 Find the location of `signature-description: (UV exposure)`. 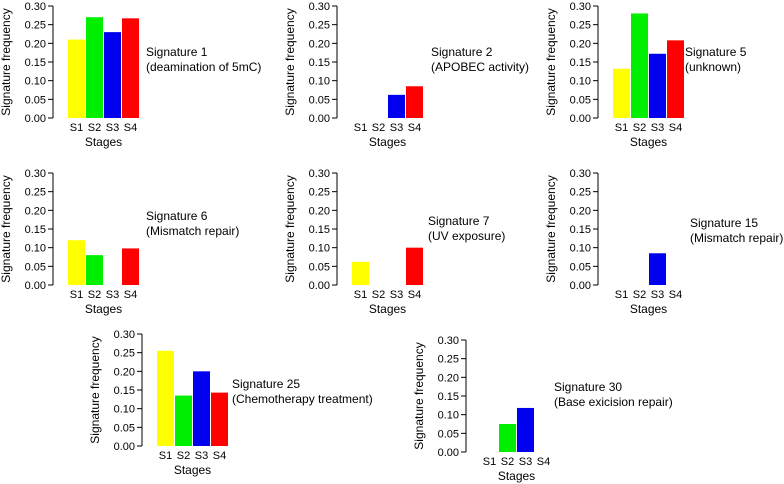

signature-description: (UV exposure) is located at coordinates (466, 236).